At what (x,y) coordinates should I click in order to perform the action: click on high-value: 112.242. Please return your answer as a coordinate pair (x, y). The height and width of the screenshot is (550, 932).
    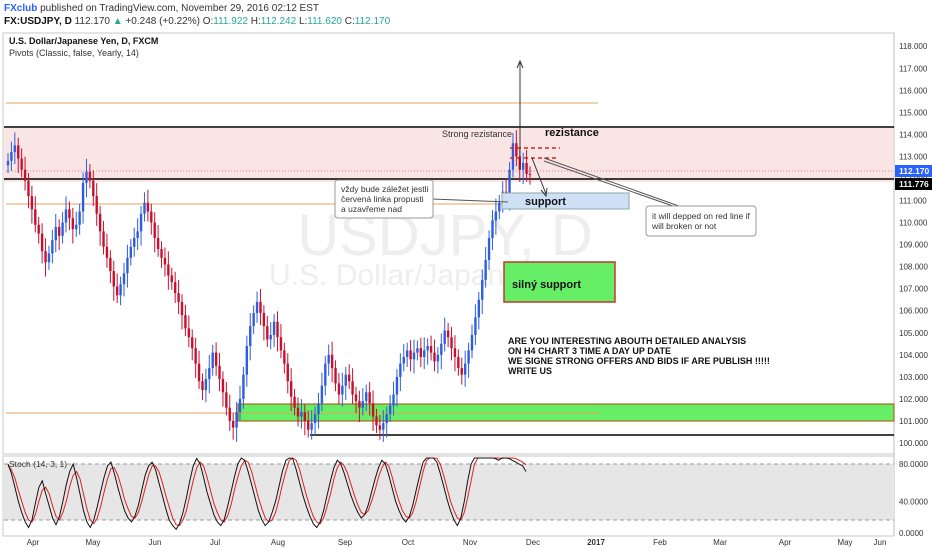
    Looking at the image, I should click on (278, 21).